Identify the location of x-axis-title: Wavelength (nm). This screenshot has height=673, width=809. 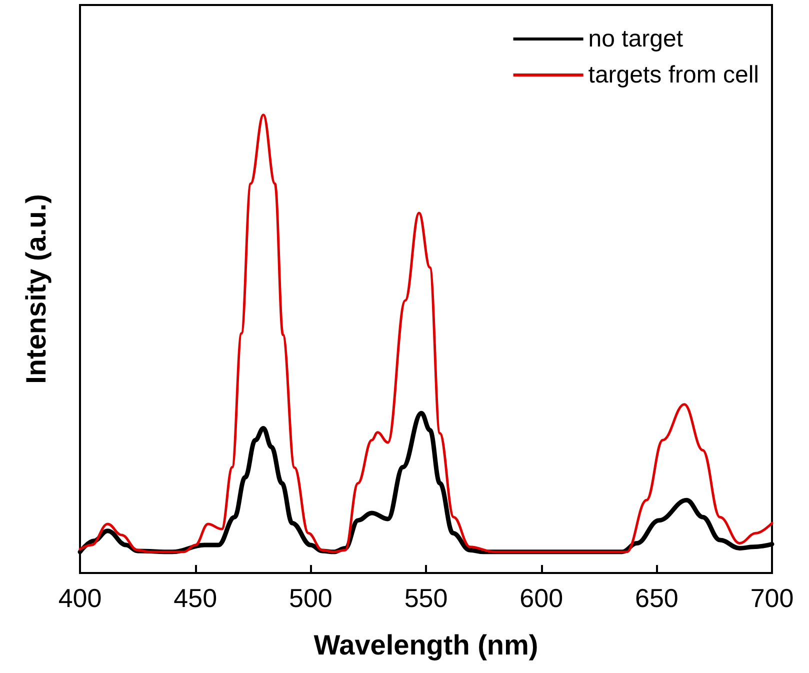
(426, 645).